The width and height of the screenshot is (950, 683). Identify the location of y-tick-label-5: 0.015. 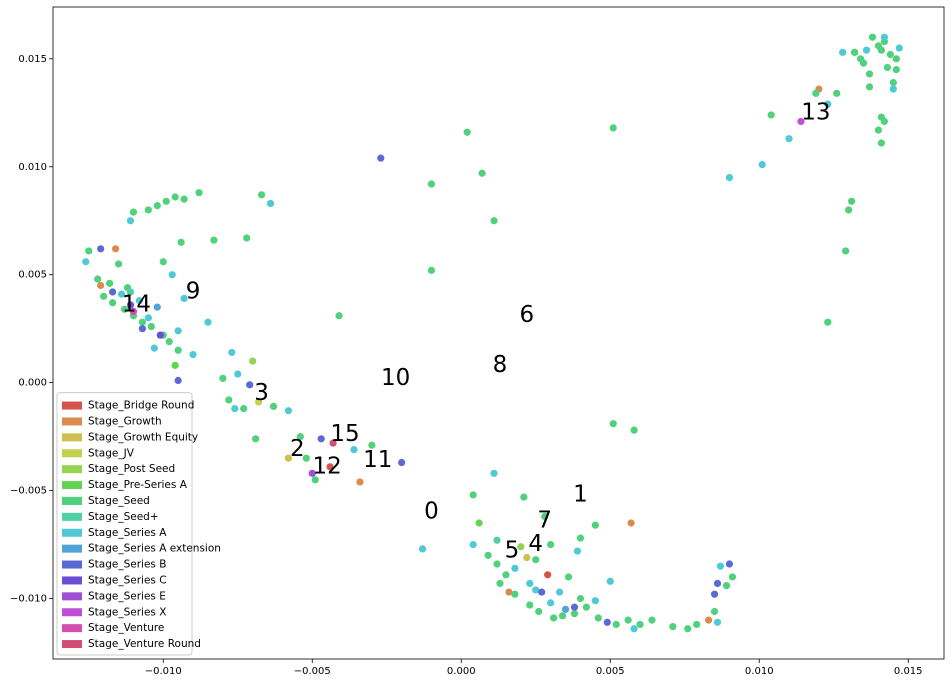
(32, 59).